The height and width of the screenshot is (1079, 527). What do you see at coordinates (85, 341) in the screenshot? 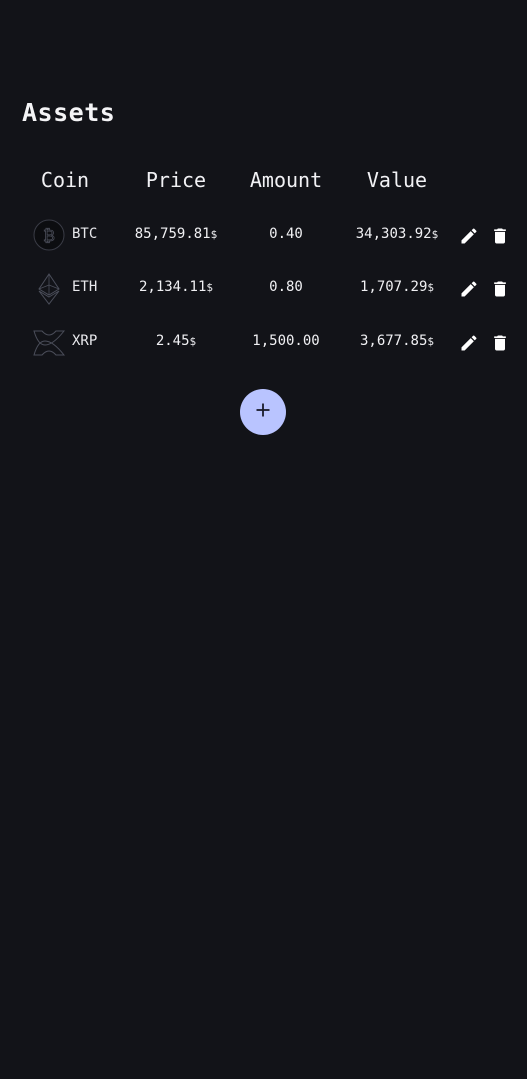
I see `coin-symbol: XRP` at bounding box center [85, 341].